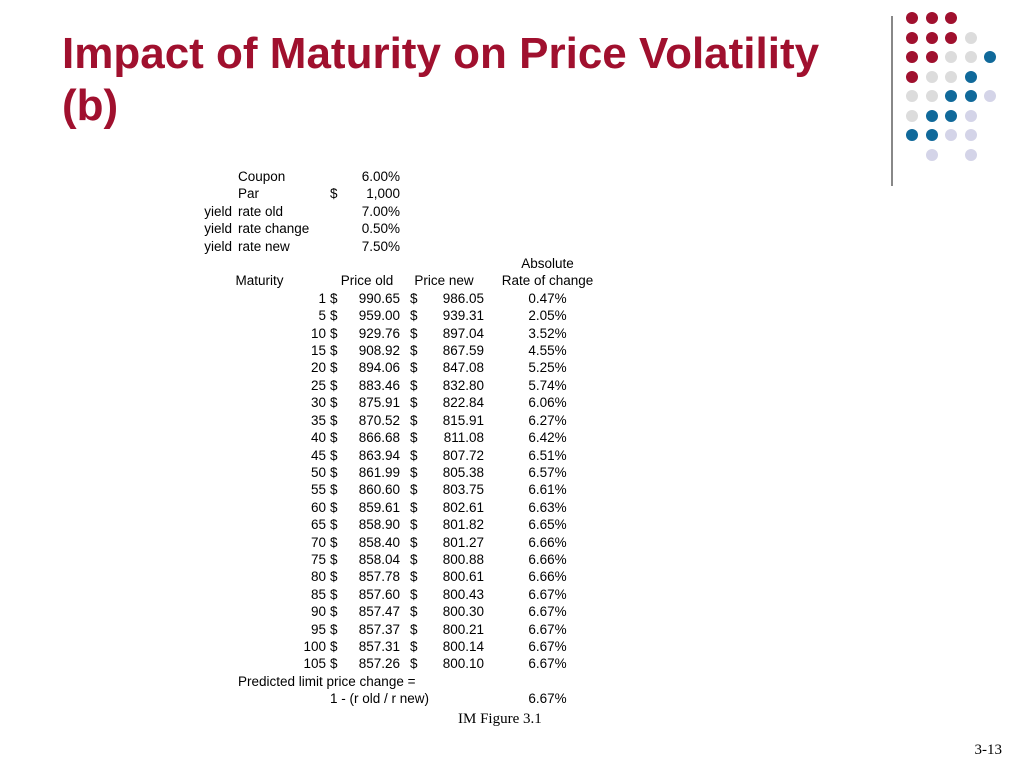  I want to click on table-row: 100 $857.31 $800.14 6.67%, so click(400, 646).